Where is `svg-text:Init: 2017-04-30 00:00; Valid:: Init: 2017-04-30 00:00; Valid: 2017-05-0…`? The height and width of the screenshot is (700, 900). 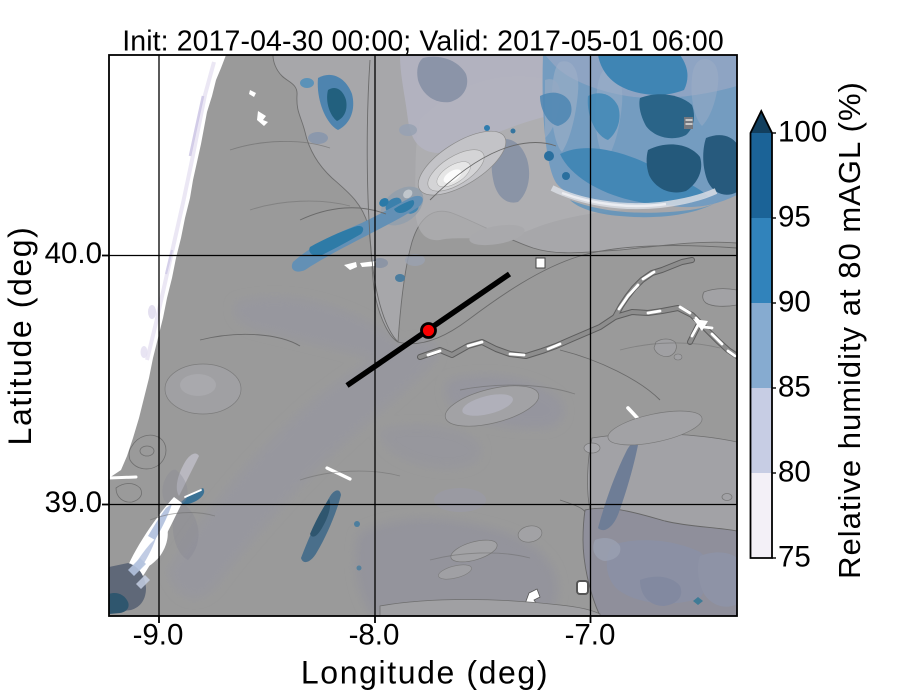 svg-text:Init: 2017-04-30 00:00; Valid:: Init: 2017-04-30 00:00; Valid: 2017-05-0… is located at coordinates (423, 42).